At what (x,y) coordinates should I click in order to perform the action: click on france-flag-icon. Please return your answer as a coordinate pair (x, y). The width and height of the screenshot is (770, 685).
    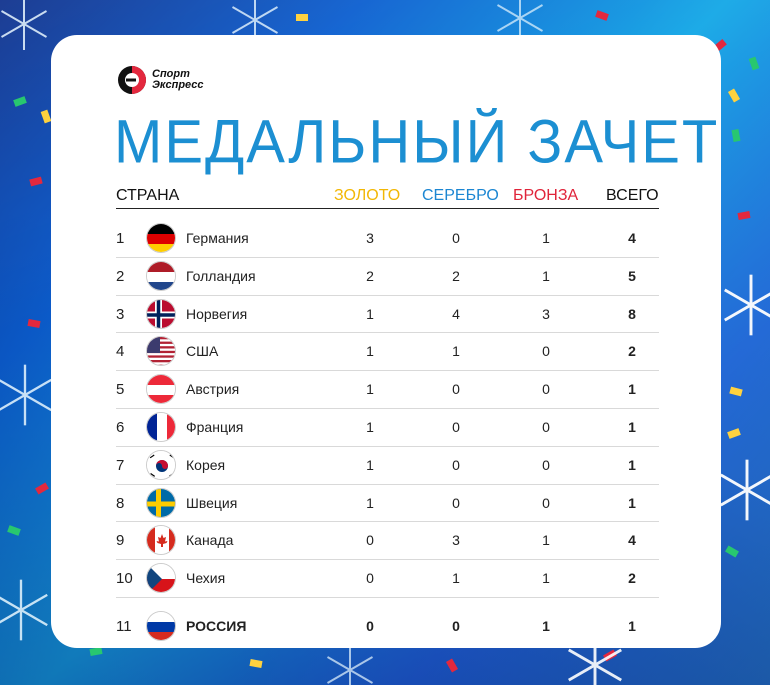
    Looking at the image, I should click on (161, 426).